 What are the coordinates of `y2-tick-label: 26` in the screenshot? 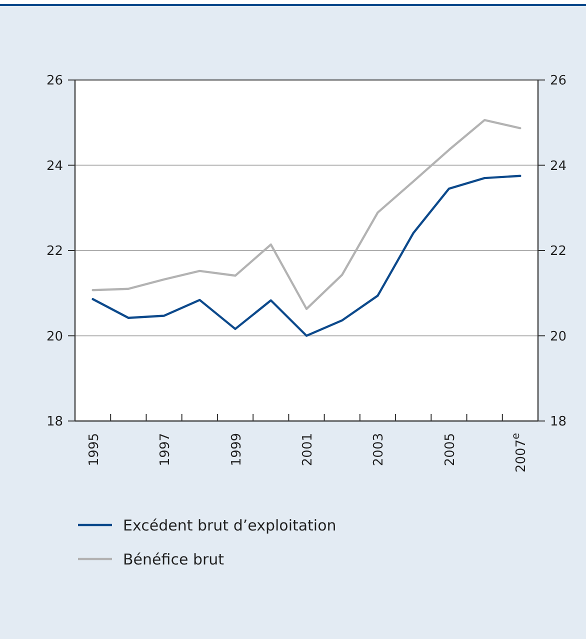 It's located at (558, 81).